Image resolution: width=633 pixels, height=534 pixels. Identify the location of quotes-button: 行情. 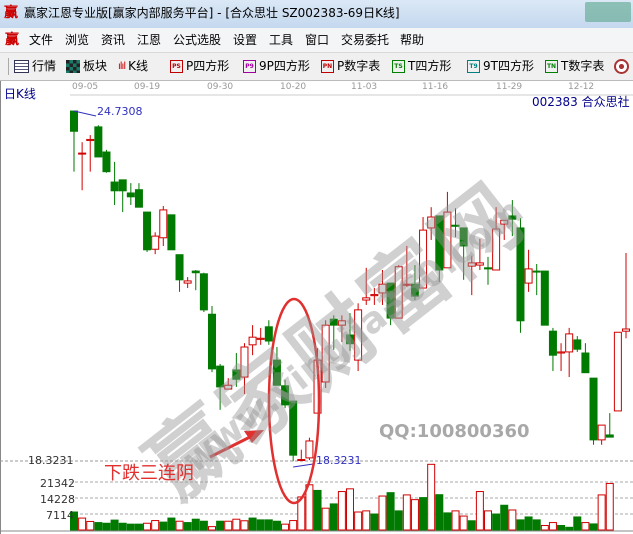
(35, 66).